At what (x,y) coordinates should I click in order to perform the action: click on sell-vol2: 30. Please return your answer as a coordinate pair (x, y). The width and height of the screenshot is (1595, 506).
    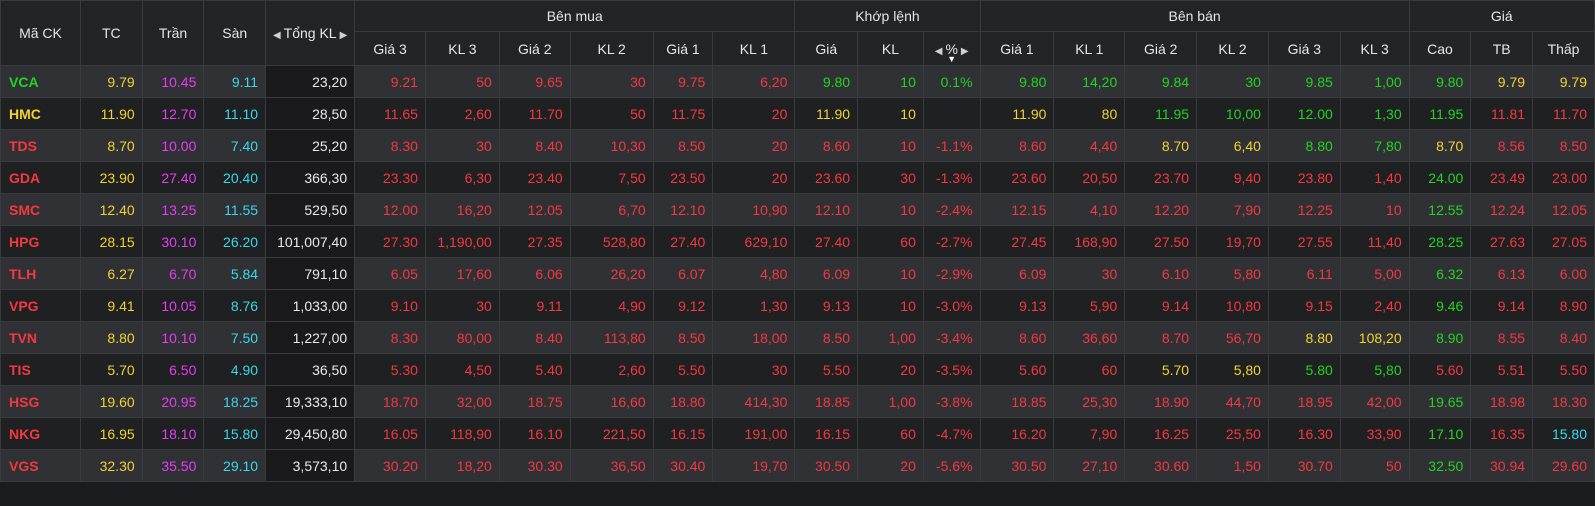
    Looking at the image, I should click on (1232, 81).